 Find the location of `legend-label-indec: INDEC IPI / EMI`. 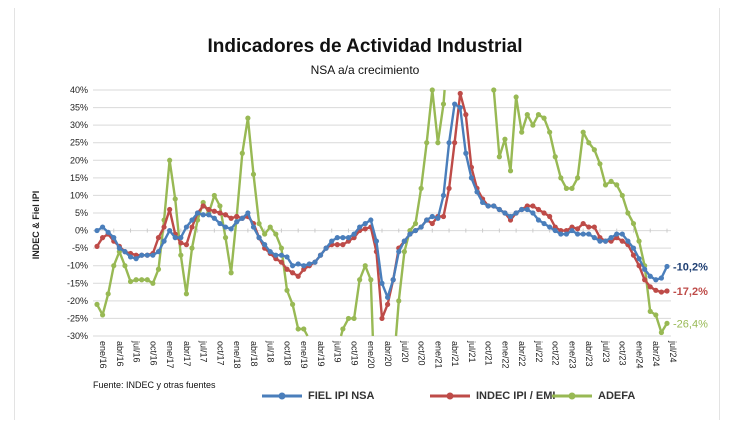

legend-label-indec: INDEC IPI / EMI is located at coordinates (516, 396).